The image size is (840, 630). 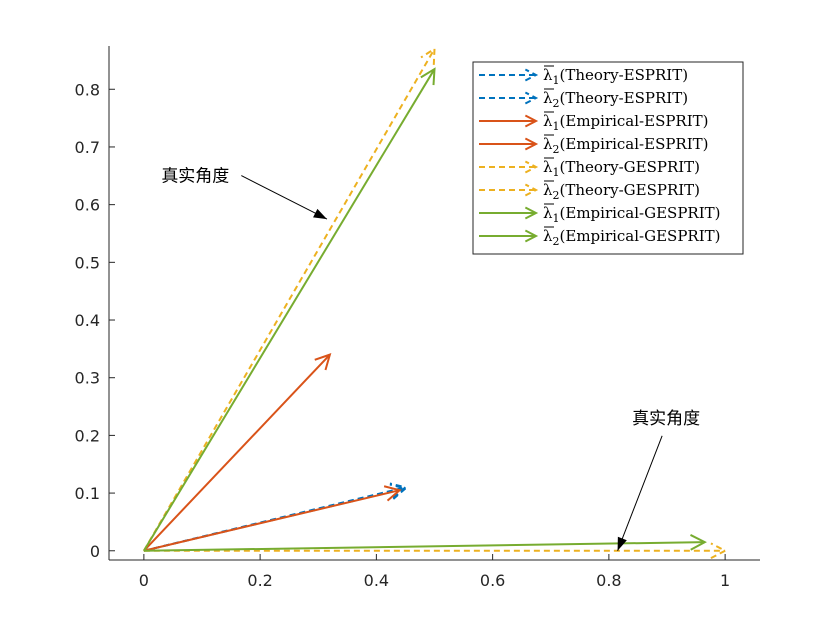 I want to click on legend-label: λ1(Theory-ESPRIT), so click(x=615, y=76).